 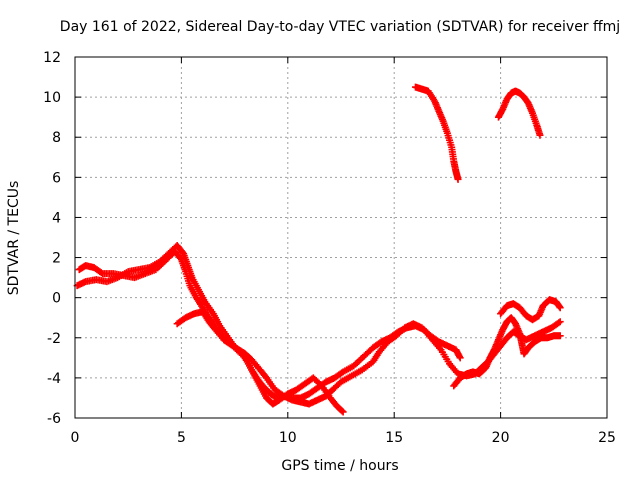 What do you see at coordinates (56, 178) in the screenshot?
I see `y-tick-label: 6` at bounding box center [56, 178].